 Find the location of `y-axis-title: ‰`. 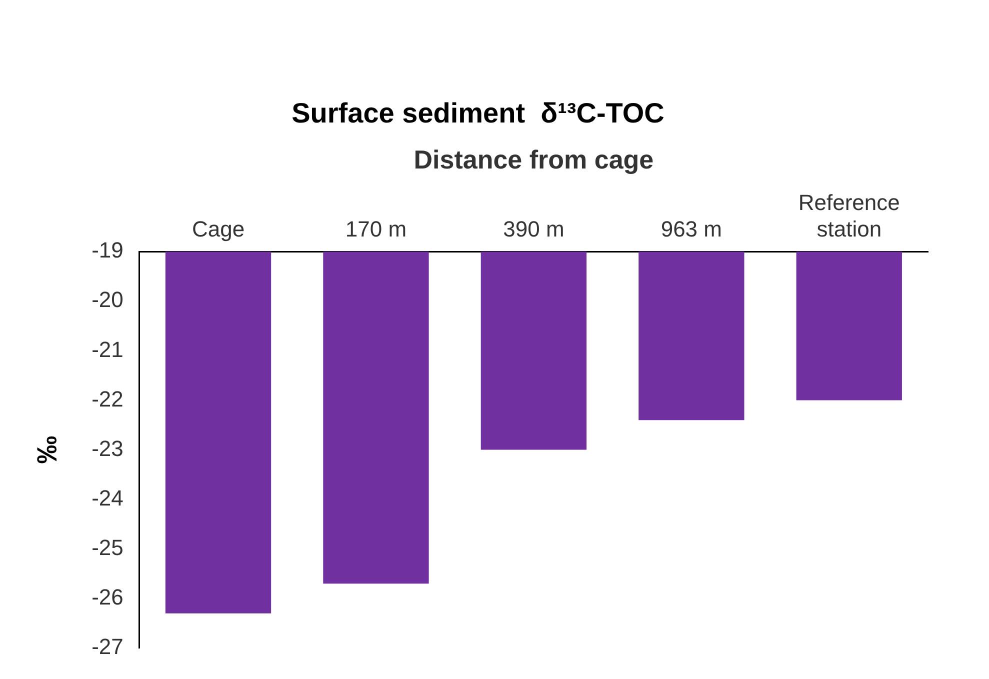

y-axis-title: ‰ is located at coordinates (47, 450).